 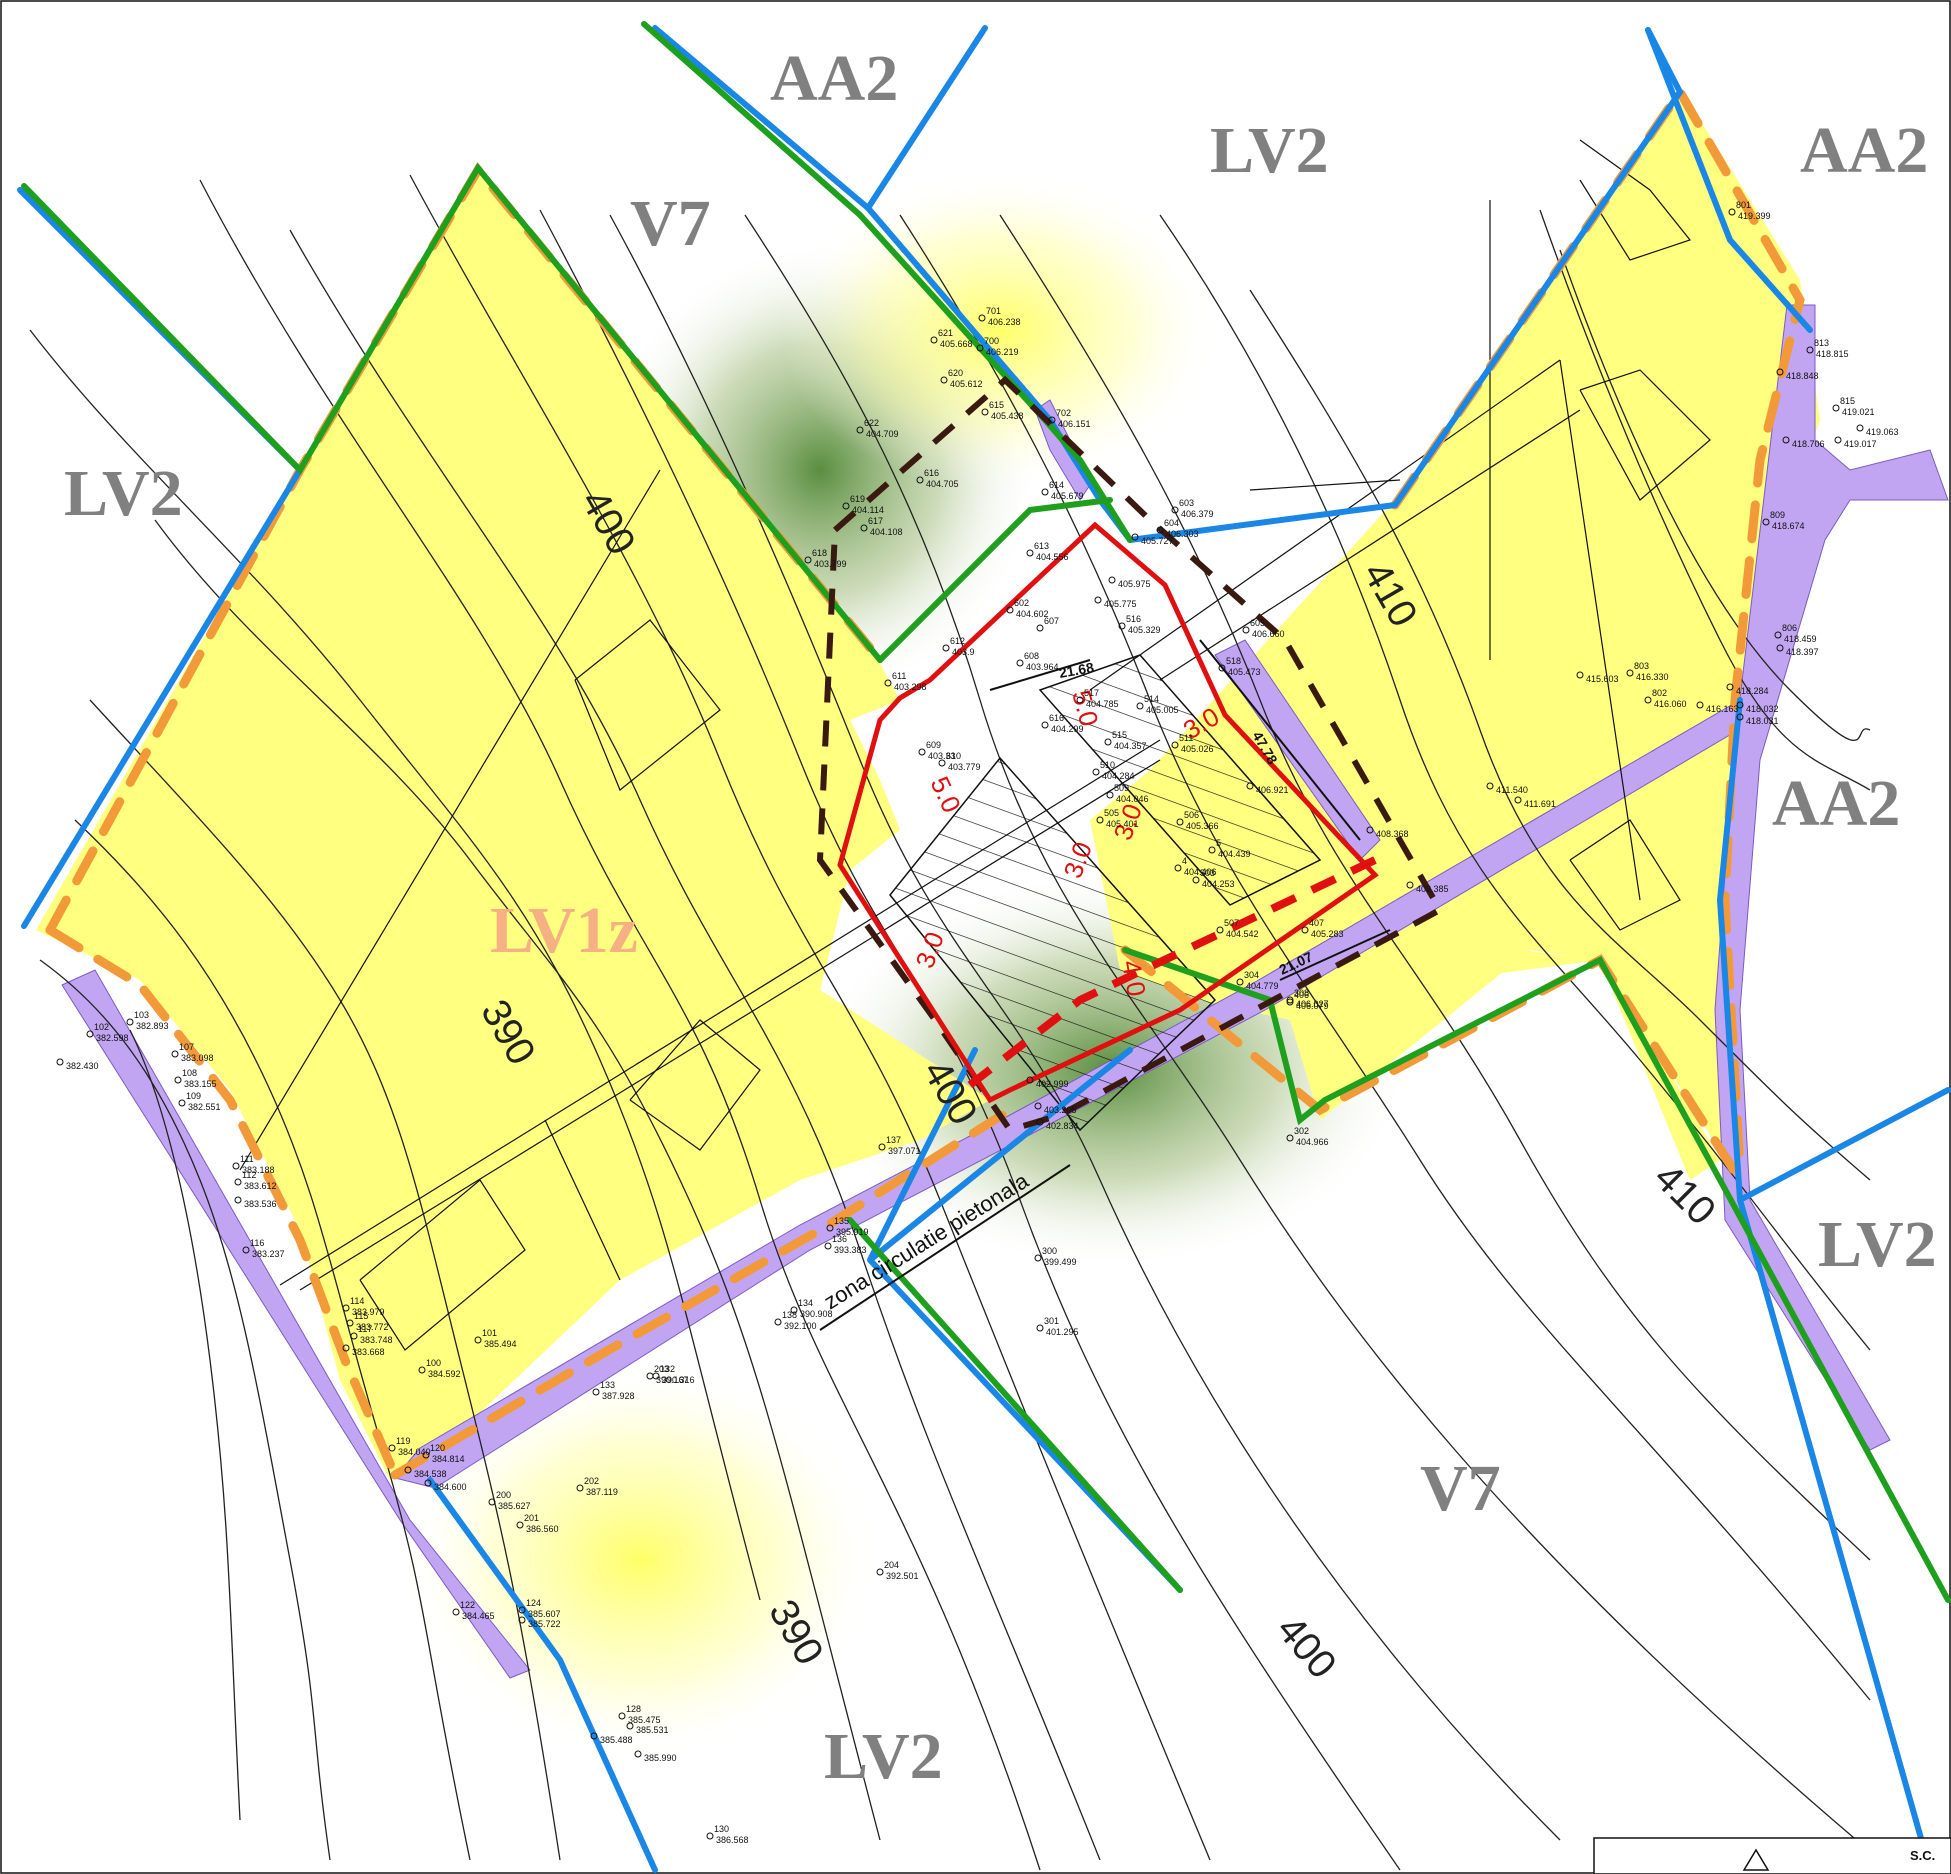 I want to click on length-label: 21.68, so click(x=1076, y=670).